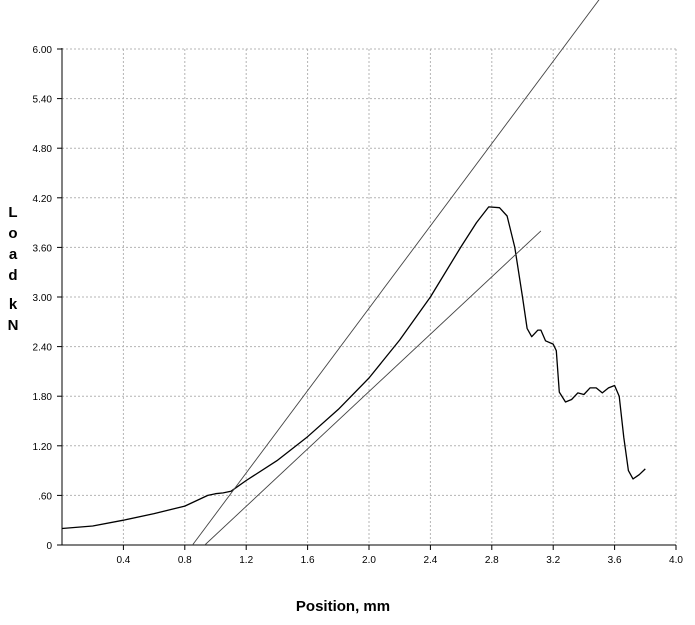  Describe the element at coordinates (43, 397) in the screenshot. I see `y-tick-label: 1.80` at that location.